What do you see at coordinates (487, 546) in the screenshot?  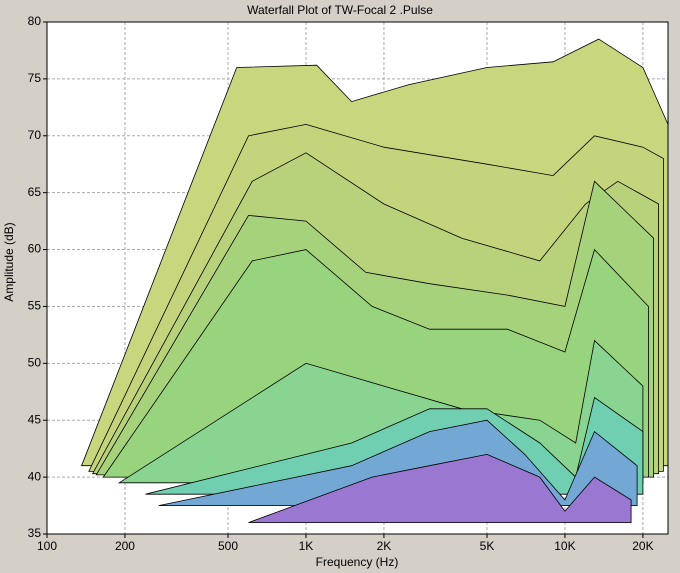 I see `x-tick-label: 5K` at bounding box center [487, 546].